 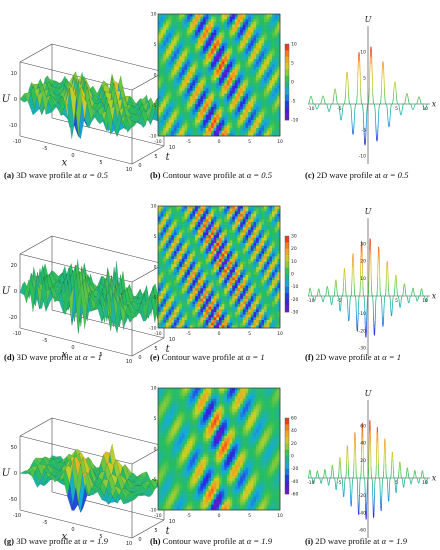 I want to click on contour-x-tick-label: 10, so click(x=280, y=142).